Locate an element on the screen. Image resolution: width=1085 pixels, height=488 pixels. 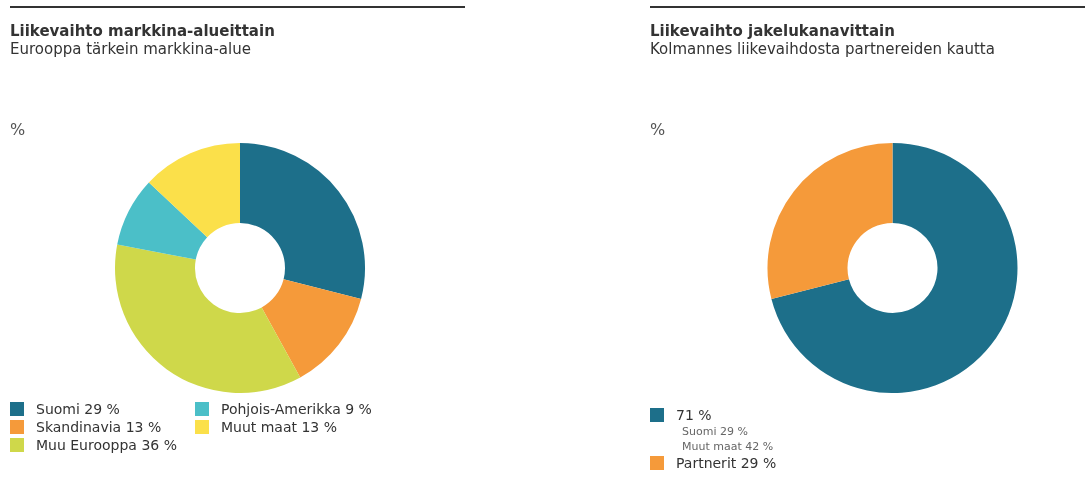
chart-title: Liikevaihto jakelukanavittain is located at coordinates (773, 31).